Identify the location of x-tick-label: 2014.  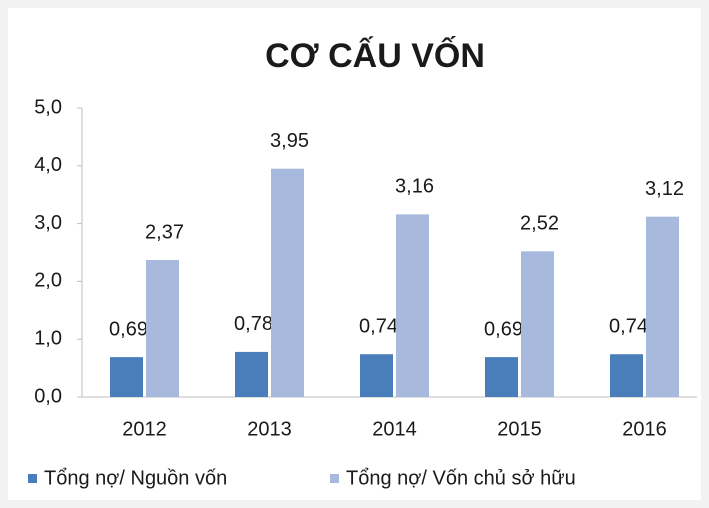
(394, 429).